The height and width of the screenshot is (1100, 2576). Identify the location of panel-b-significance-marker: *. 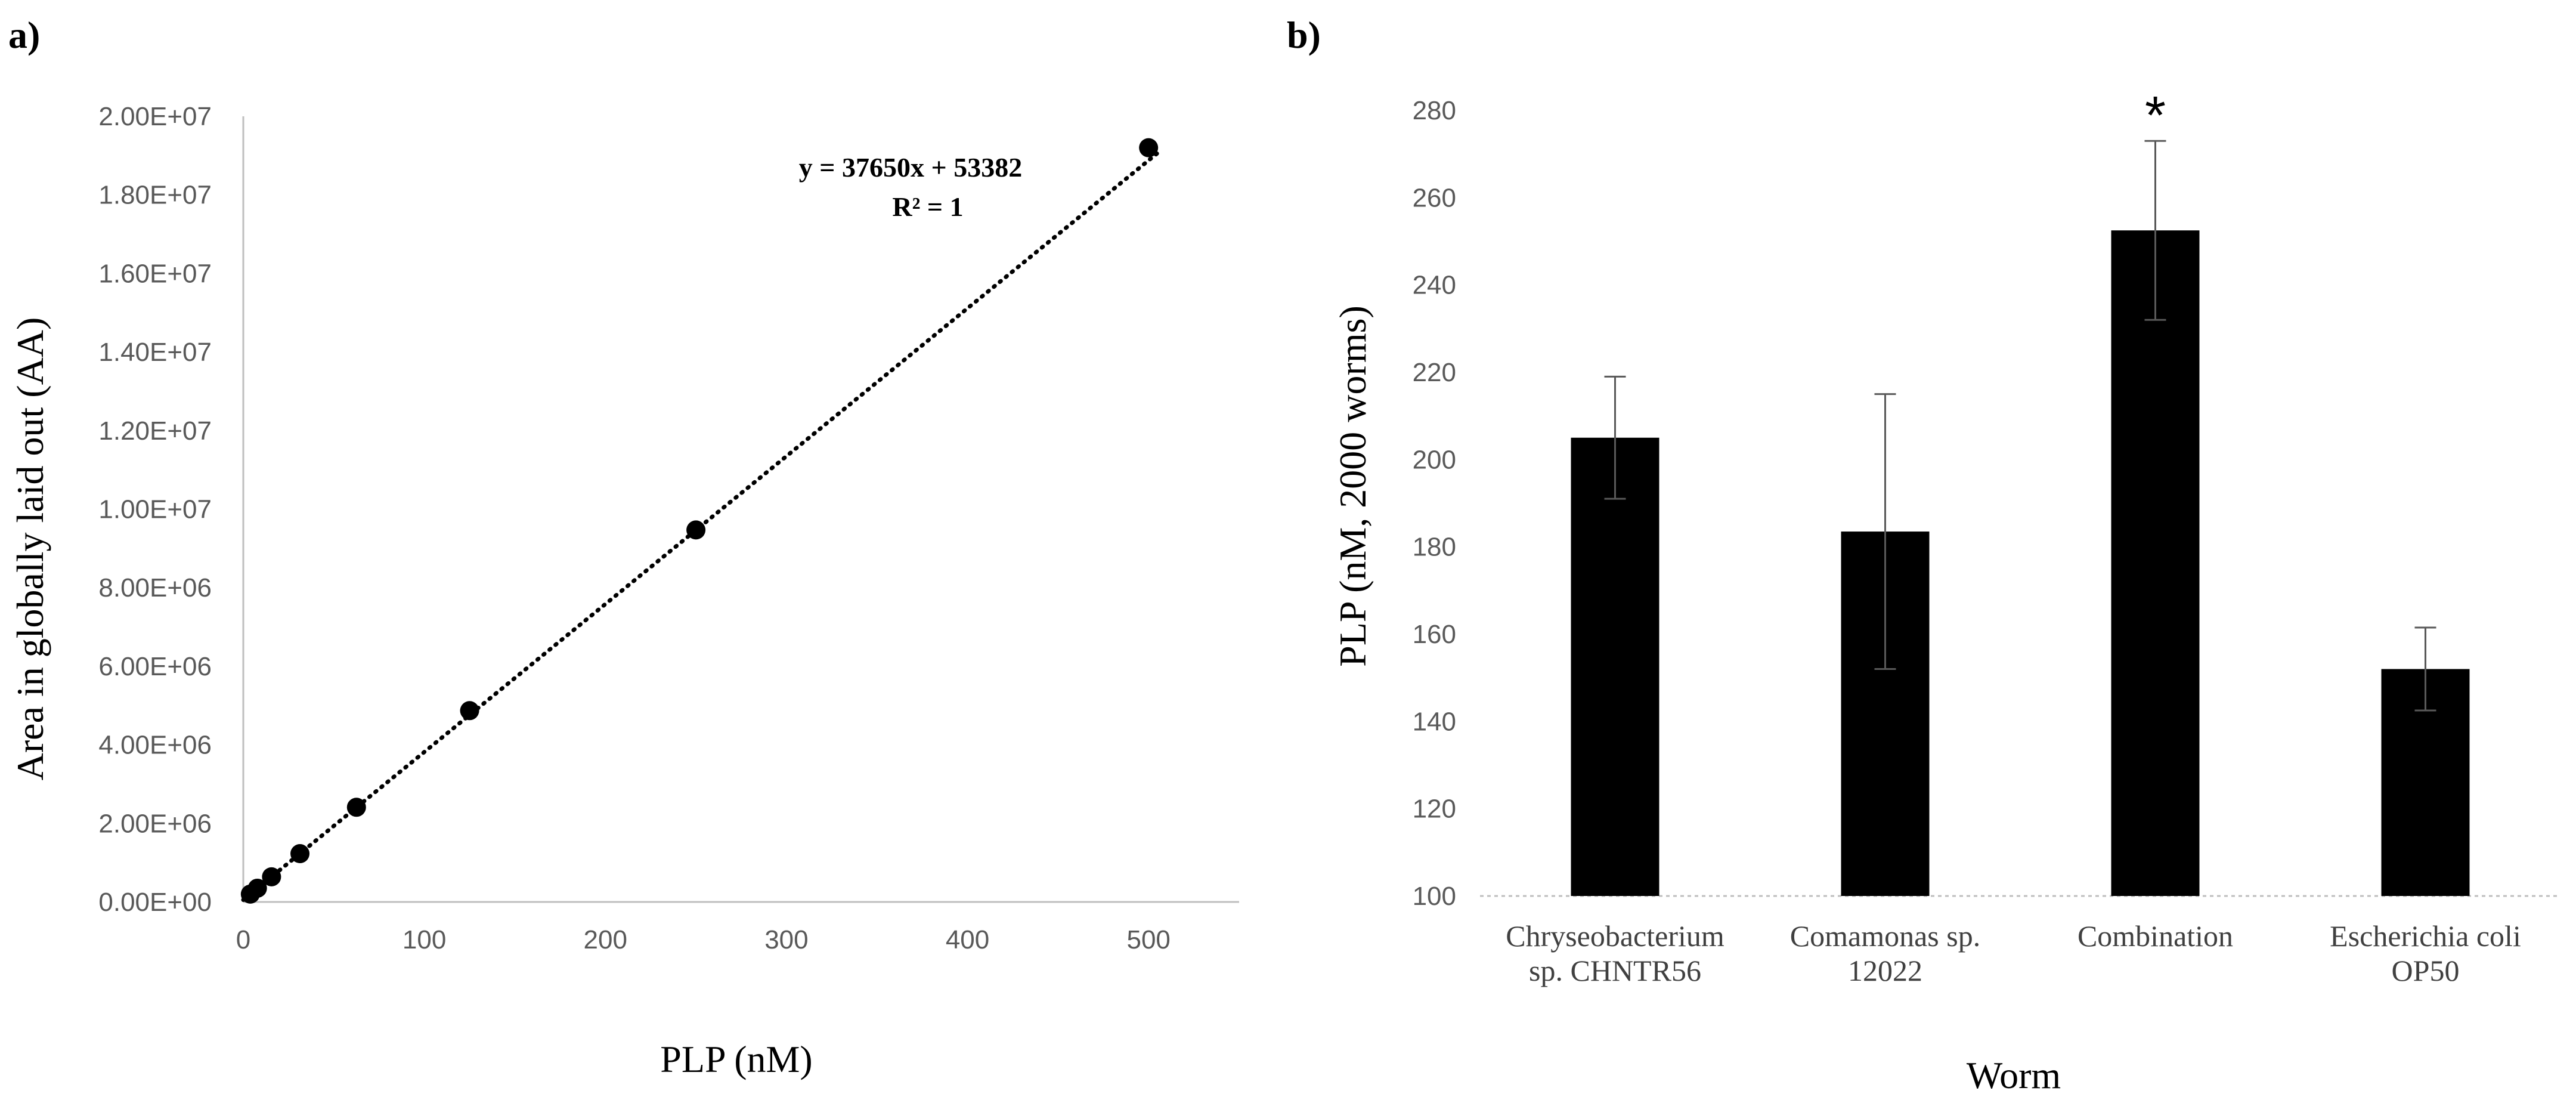
(2156, 116).